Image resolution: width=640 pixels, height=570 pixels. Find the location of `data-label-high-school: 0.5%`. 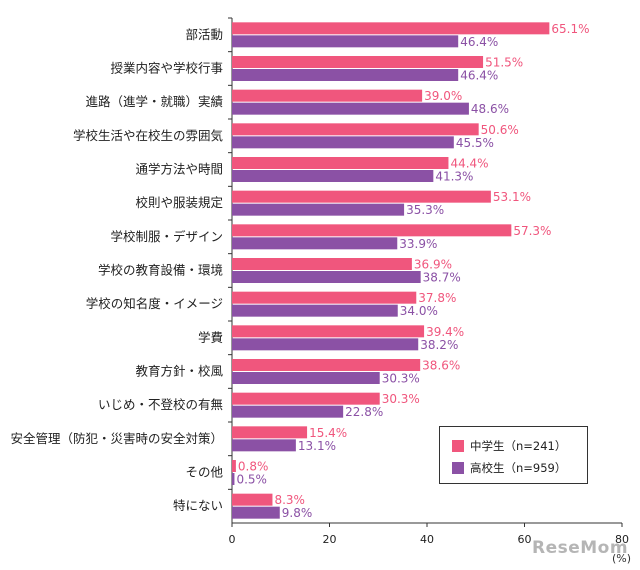

data-label-high-school: 0.5% is located at coordinates (251, 480).